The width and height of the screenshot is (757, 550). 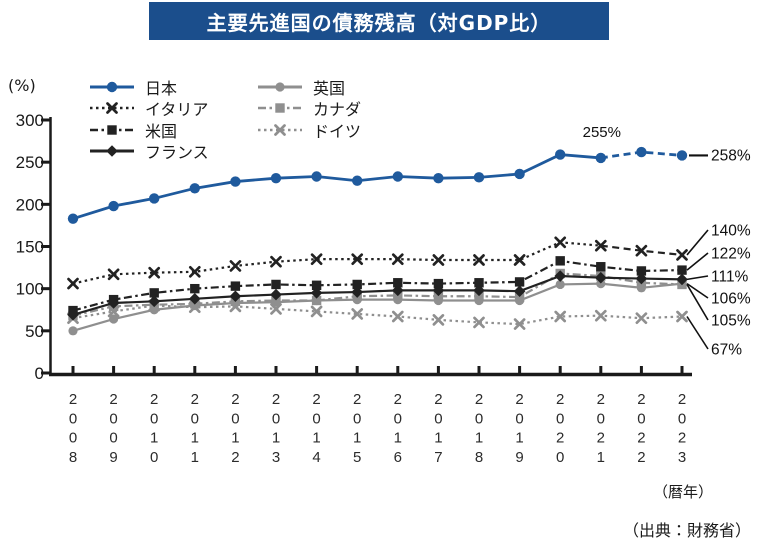 I want to click on y-tick-label: 50, so click(x=34, y=331).